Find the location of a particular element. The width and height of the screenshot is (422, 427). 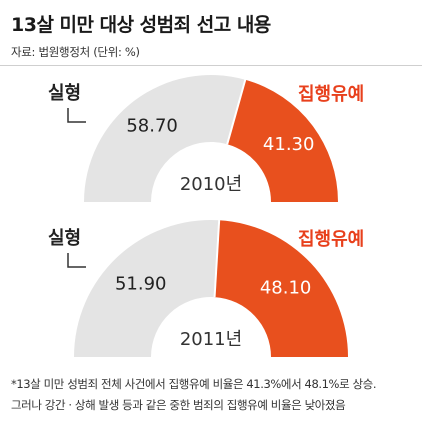

value-label-suspended: 41.30 is located at coordinates (289, 144).